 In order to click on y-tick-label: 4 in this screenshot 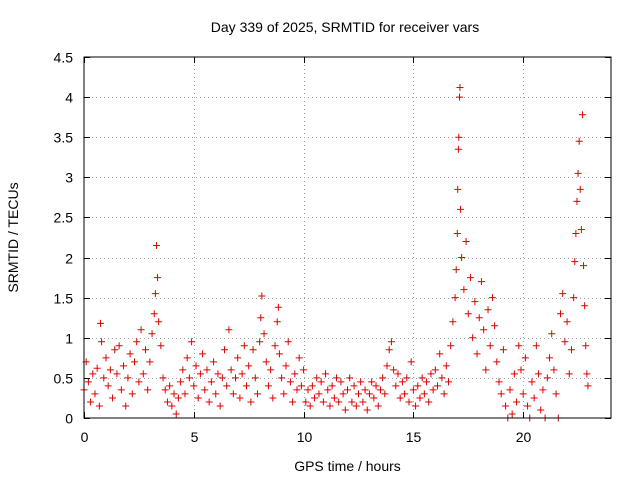, I will do `click(69, 98)`.